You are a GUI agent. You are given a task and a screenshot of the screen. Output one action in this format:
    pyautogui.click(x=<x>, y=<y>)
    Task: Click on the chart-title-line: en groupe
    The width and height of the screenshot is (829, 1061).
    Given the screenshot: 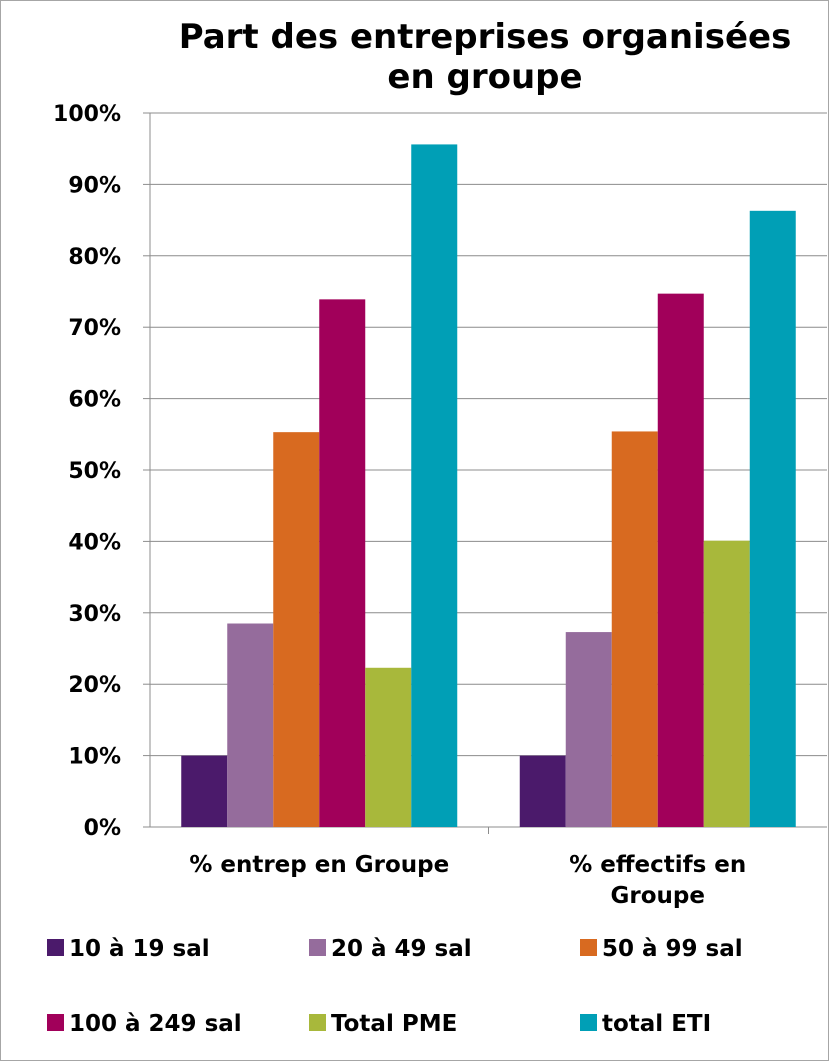 What is the action you would take?
    pyautogui.click(x=484, y=77)
    